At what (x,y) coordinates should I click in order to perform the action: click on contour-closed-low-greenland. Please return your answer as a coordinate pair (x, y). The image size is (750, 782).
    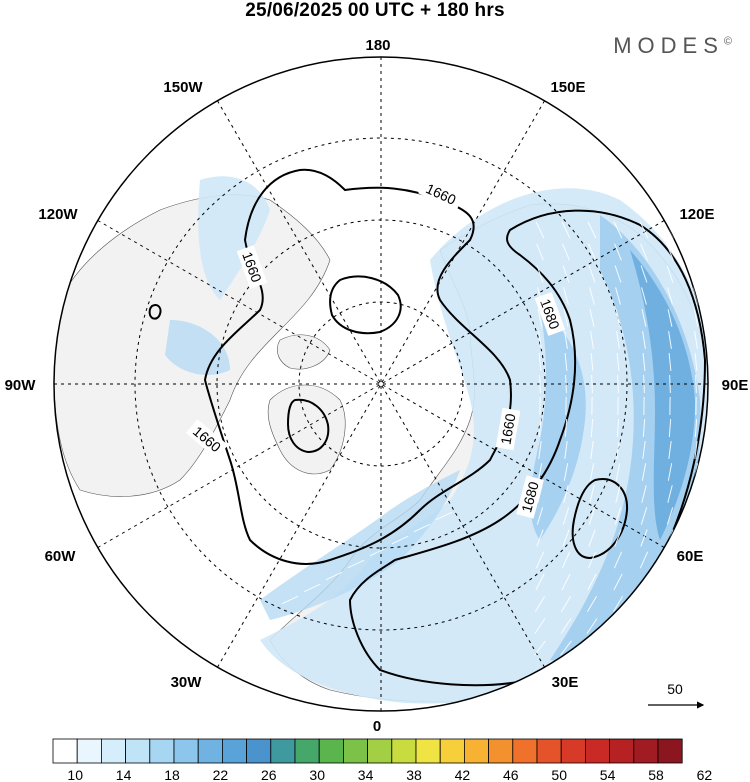
    Looking at the image, I should click on (308, 426).